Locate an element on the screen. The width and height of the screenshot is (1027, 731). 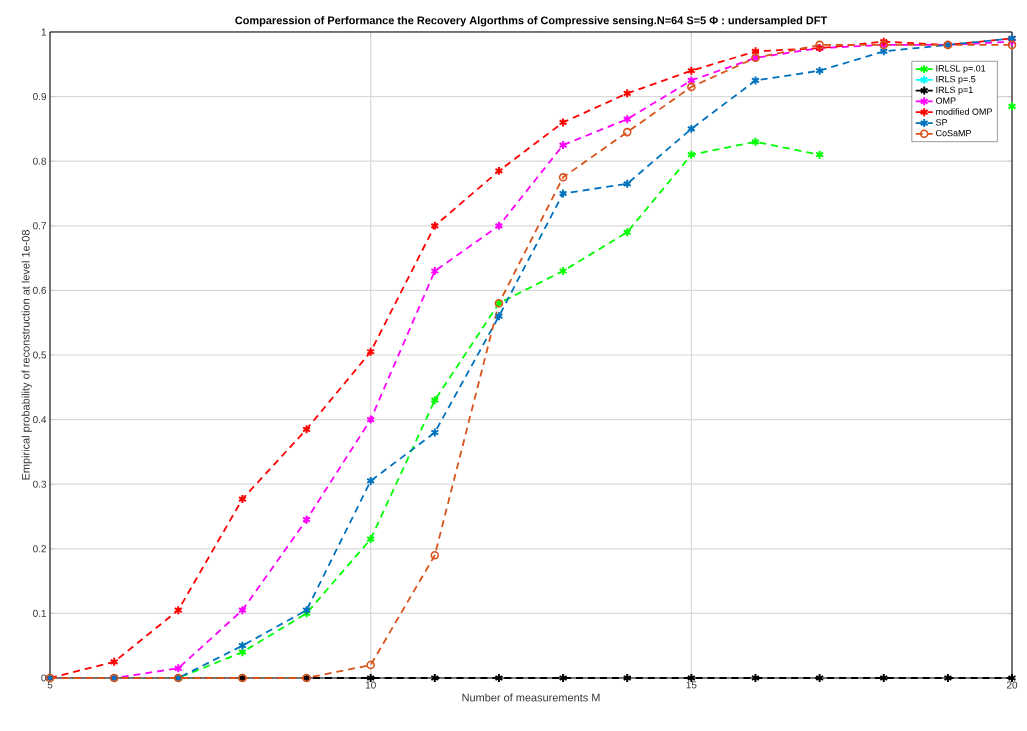
legend-label: OMP is located at coordinates (946, 100).